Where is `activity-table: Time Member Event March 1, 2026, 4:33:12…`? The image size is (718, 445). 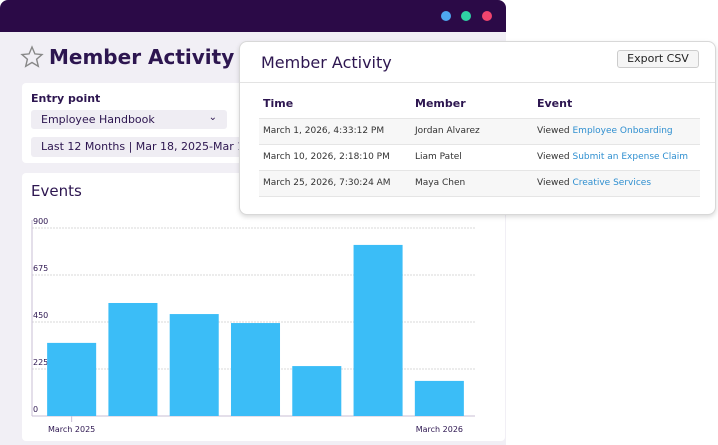
activity-table: Time Member Event March 1, 2026, 4:33:12… is located at coordinates (479, 143).